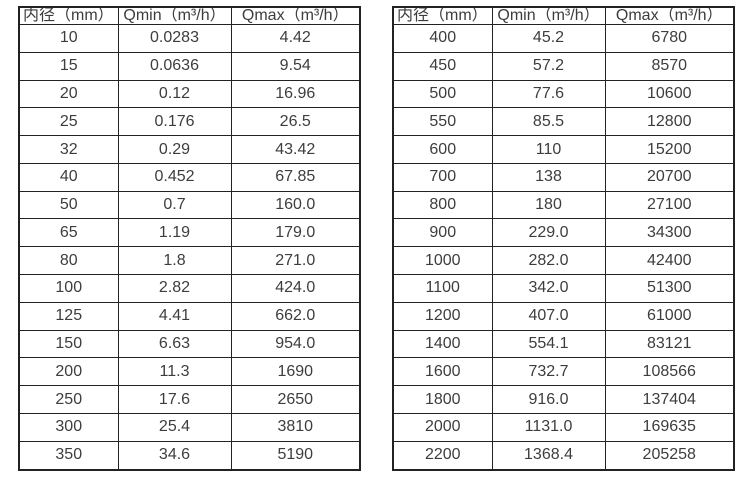  I want to click on table-row: 1100 342.0 51300, so click(563, 288).